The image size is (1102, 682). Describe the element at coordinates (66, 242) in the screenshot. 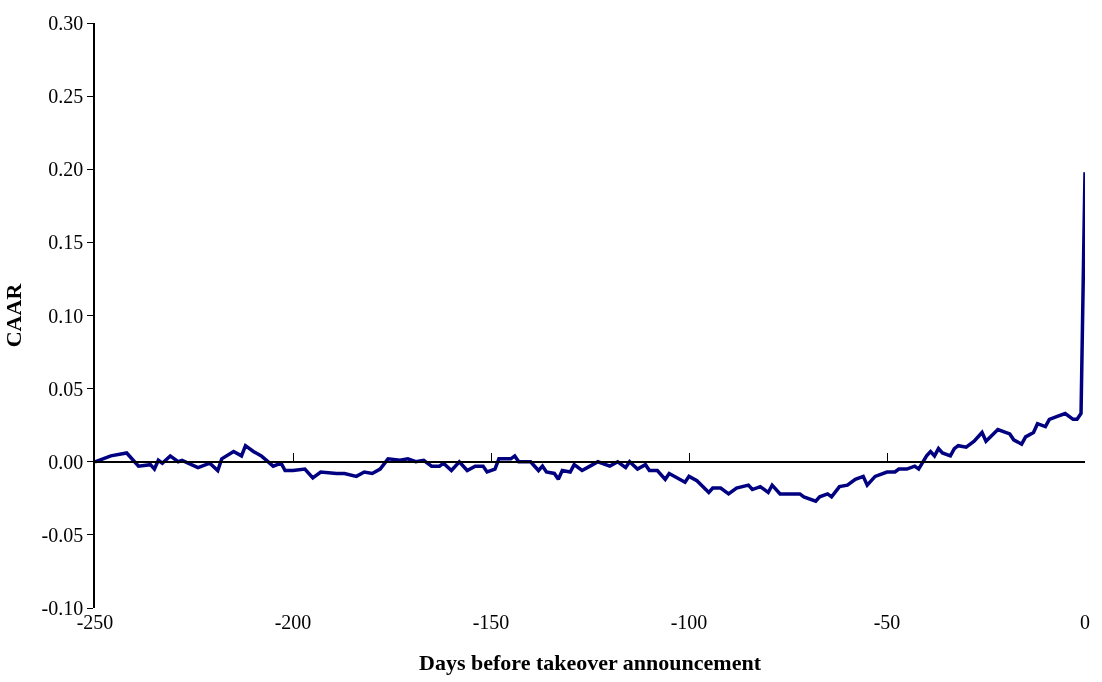

I see `y-tick-label: 0.15` at that location.